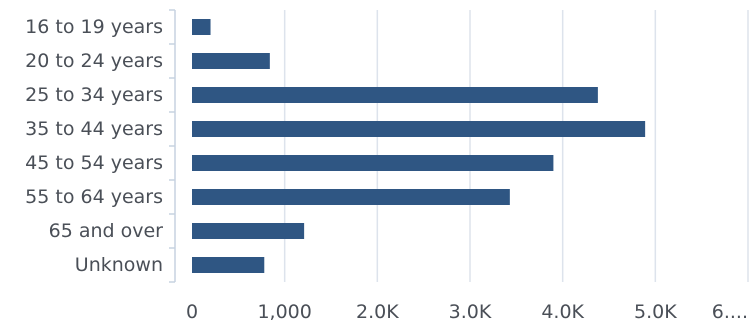 Image resolution: width=752 pixels, height=326 pixels. Describe the element at coordinates (377, 312) in the screenshot. I see `x-tick-label: 2.0K` at that location.